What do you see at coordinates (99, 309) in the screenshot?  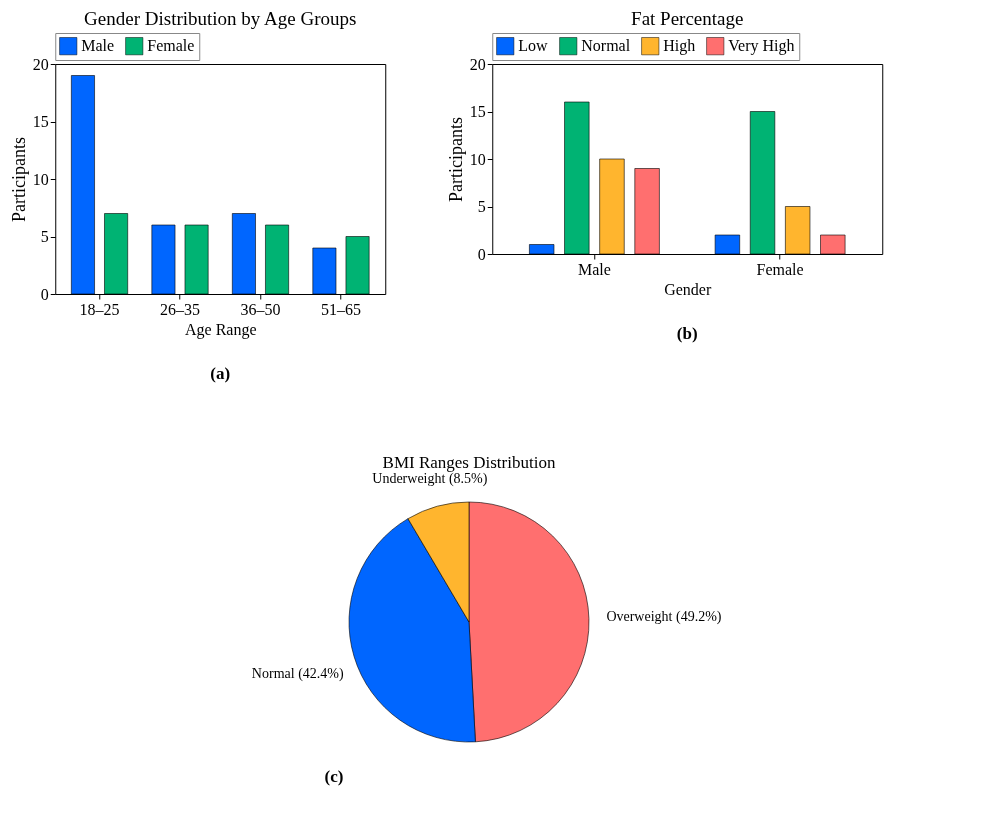 I see `x-tick-label: 18–25` at bounding box center [99, 309].